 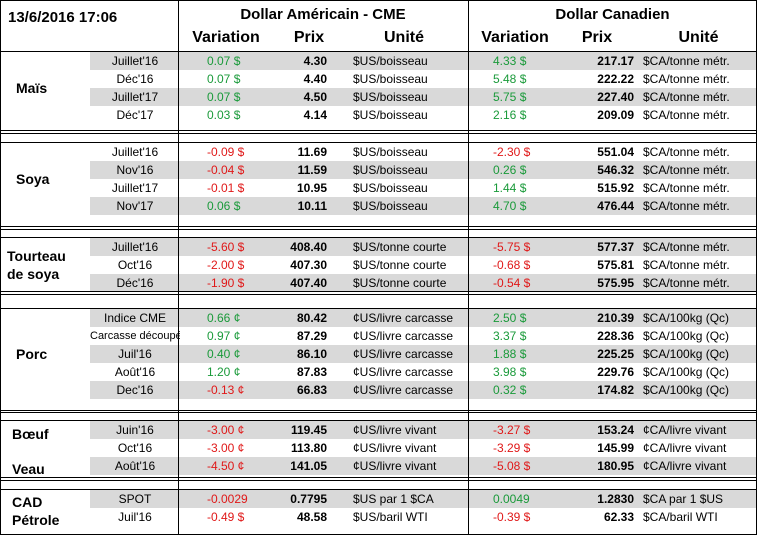 What do you see at coordinates (311, 188) in the screenshot?
I see `usd-price-cell: 10.95` at bounding box center [311, 188].